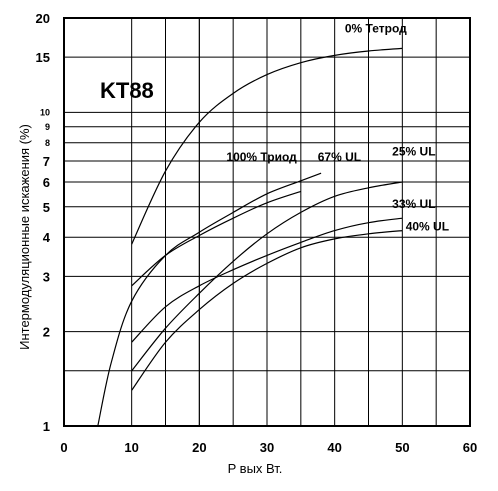 This screenshot has height=491, width=498. What do you see at coordinates (45, 112) in the screenshot?
I see `y-tick-label: 10` at bounding box center [45, 112].